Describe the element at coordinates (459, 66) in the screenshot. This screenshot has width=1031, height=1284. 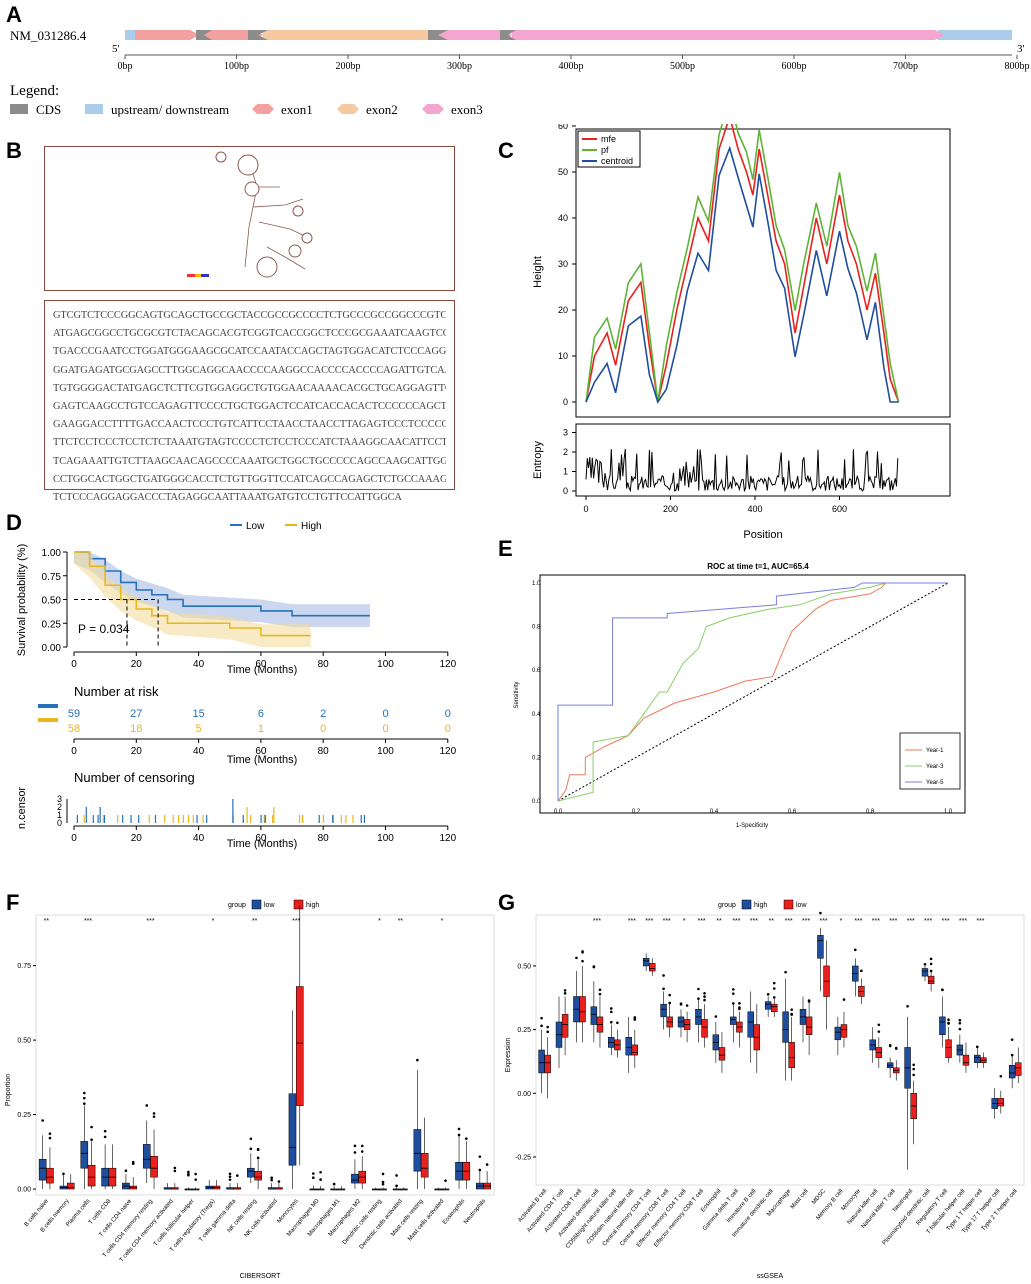
I see `axis-tick-label: 300bp` at that location.